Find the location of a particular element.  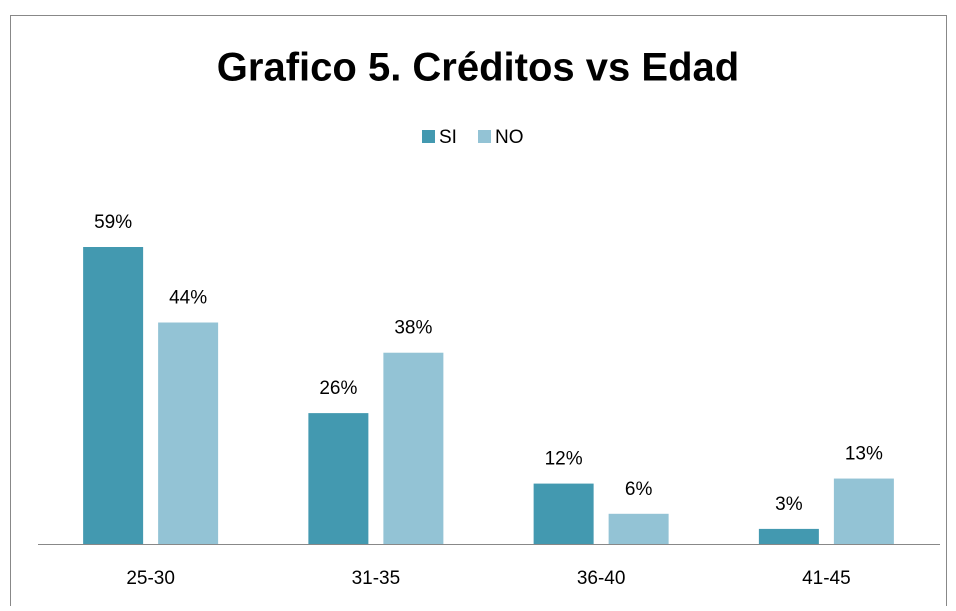

data-label: 26% is located at coordinates (338, 388).